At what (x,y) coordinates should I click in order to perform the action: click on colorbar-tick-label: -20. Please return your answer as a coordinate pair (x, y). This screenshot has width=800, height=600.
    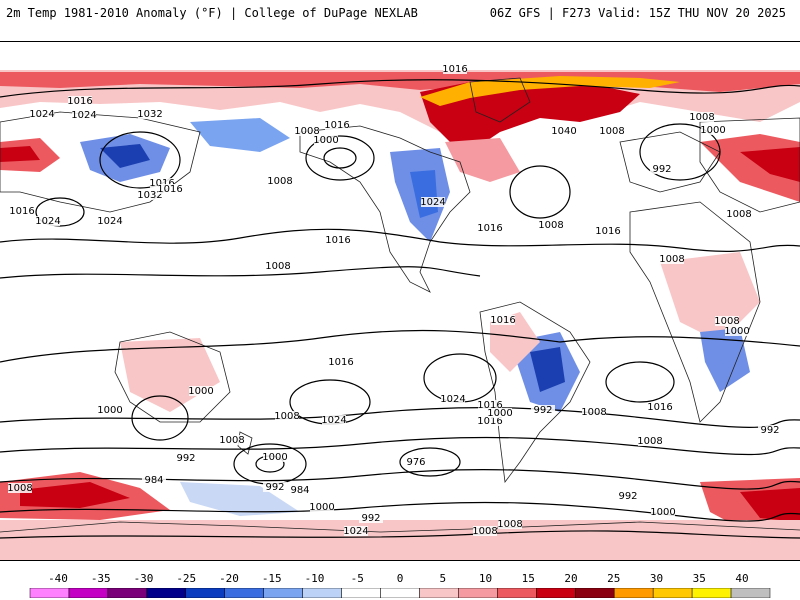
    Looking at the image, I should click on (229, 578).